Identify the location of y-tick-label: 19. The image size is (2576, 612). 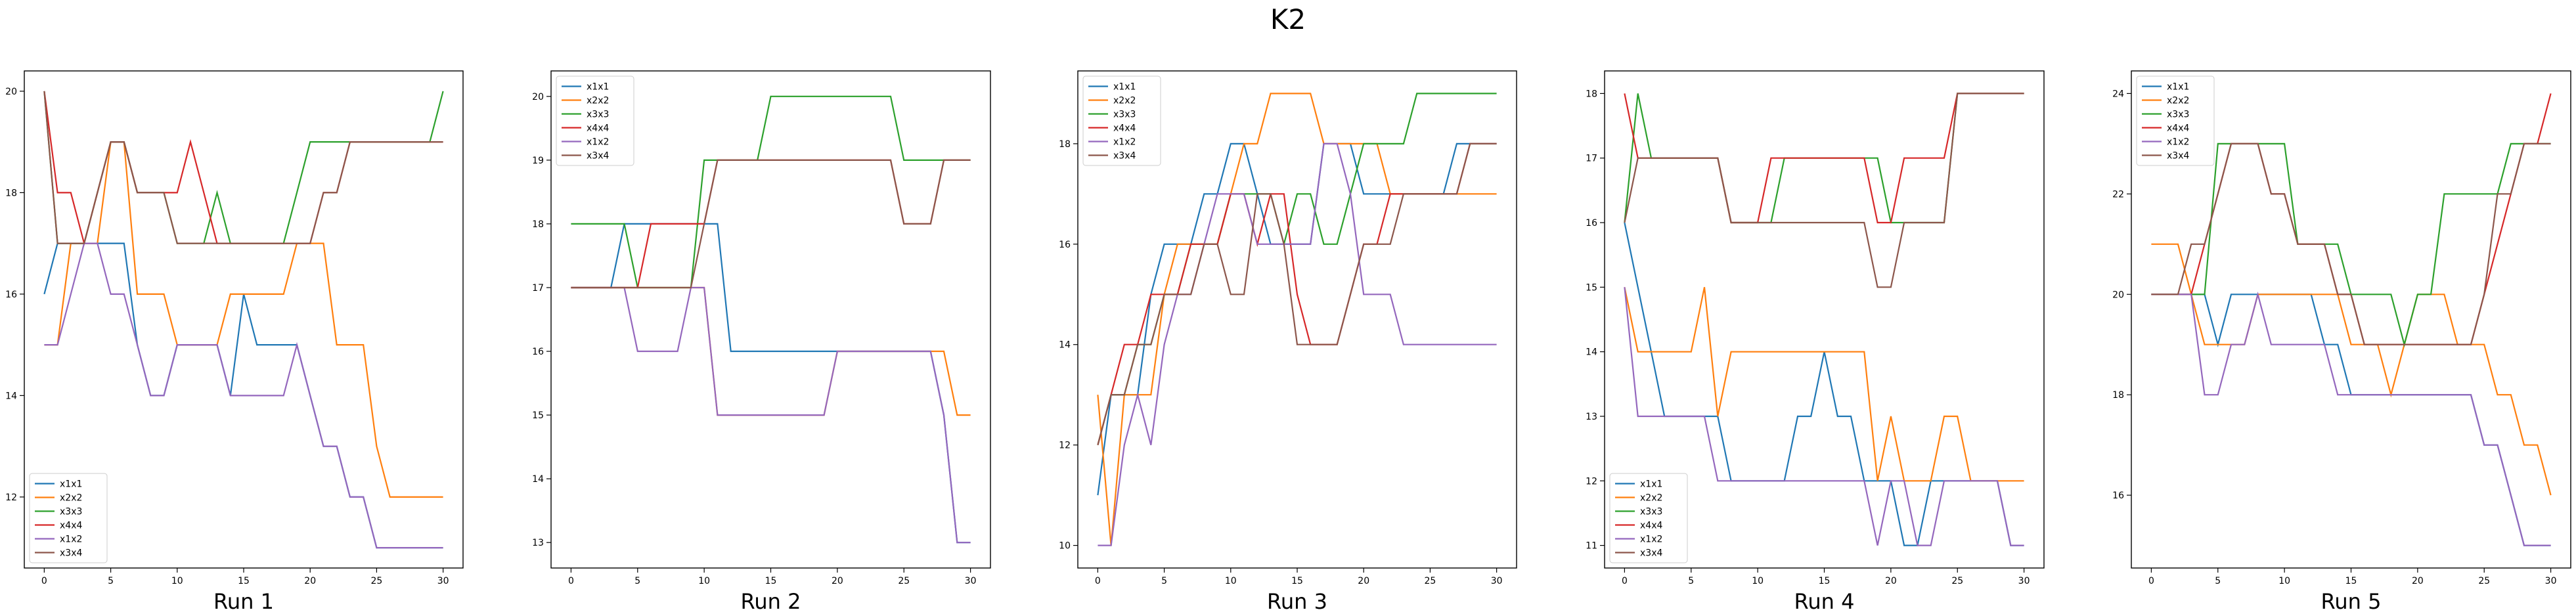
(538, 161).